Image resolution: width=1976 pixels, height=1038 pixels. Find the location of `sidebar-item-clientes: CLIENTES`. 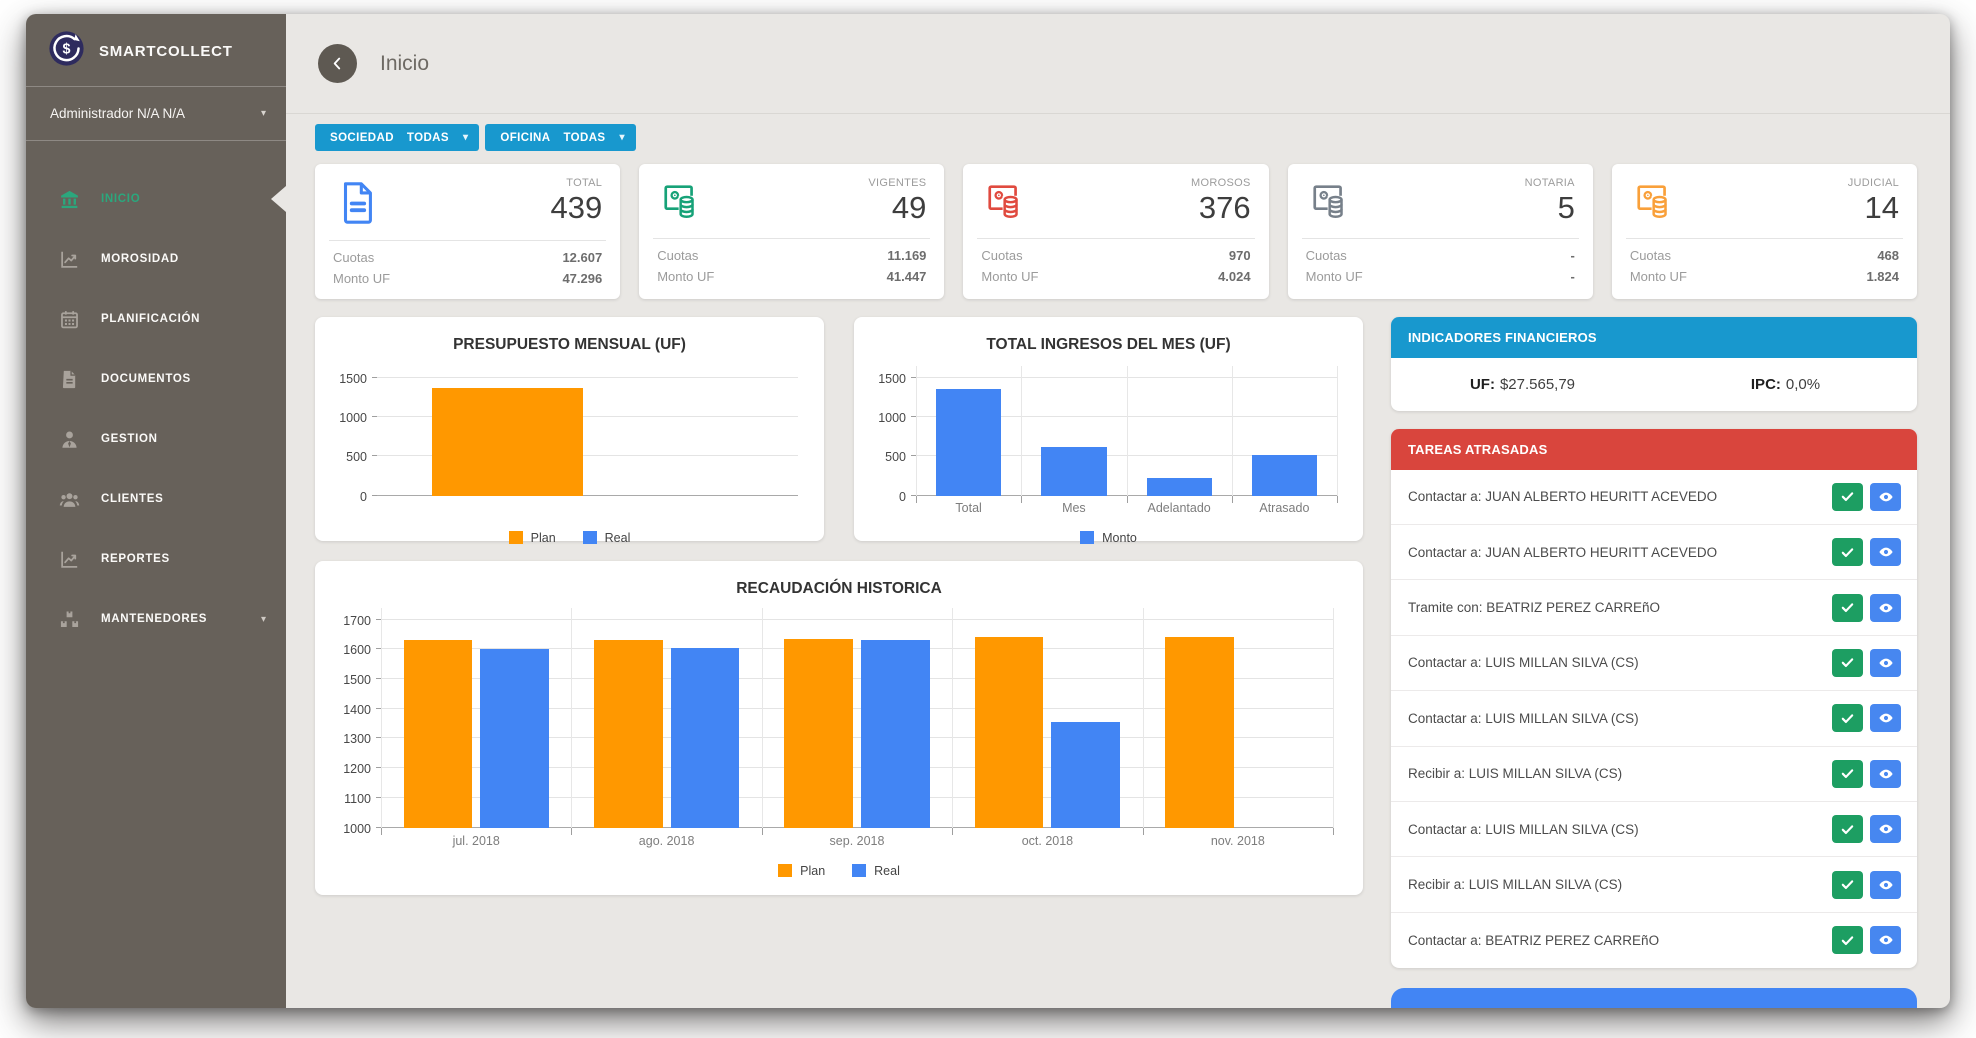

sidebar-item-clientes: CLIENTES is located at coordinates (156, 499).